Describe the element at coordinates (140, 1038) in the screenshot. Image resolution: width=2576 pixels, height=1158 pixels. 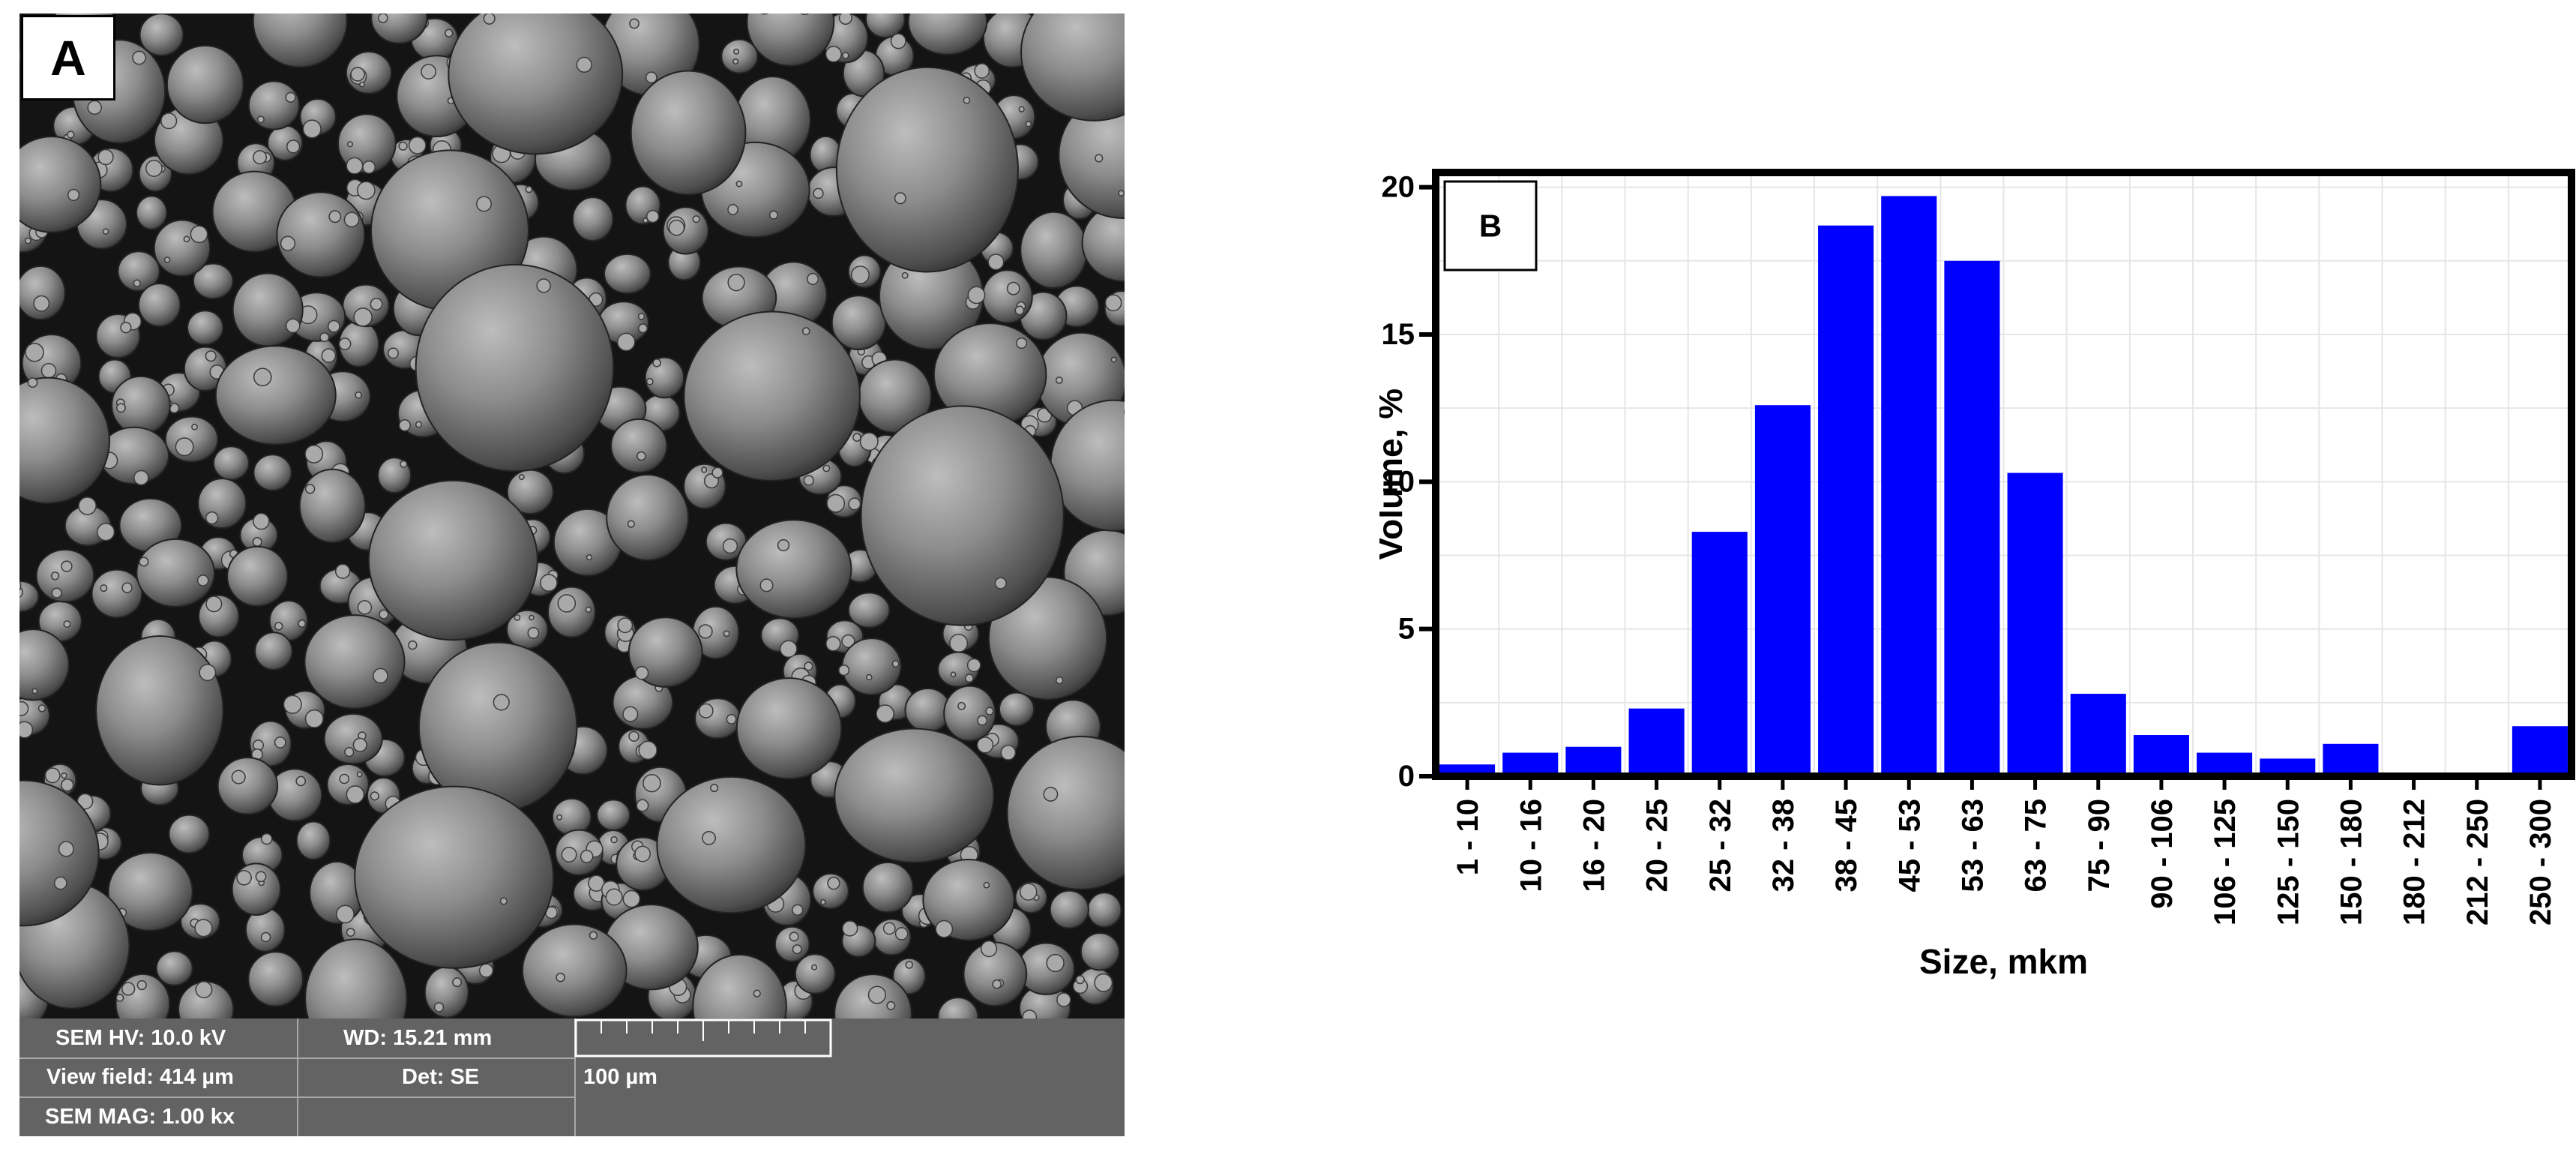
I see `sem-hv-readout: SEM HV: 10.0 kV` at that location.